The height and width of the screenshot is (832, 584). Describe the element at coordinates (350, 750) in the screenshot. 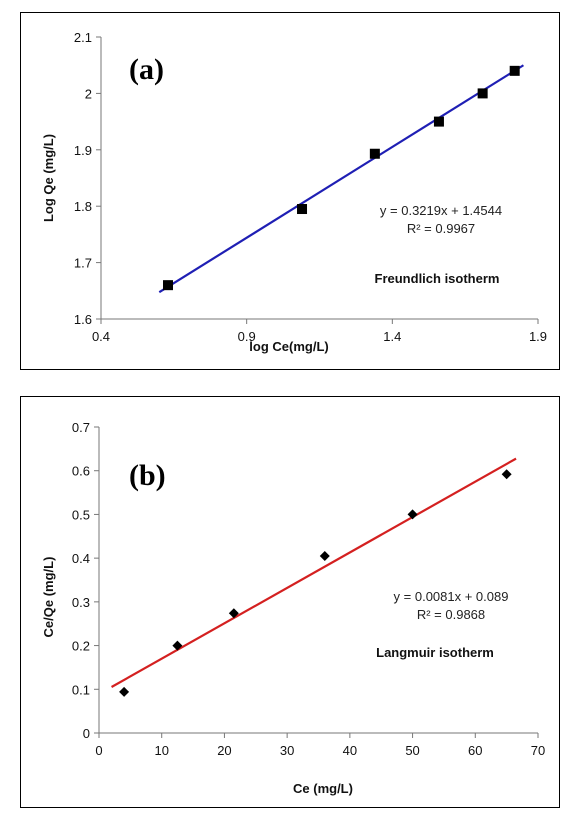

I see `x-tick-label: 40` at that location.